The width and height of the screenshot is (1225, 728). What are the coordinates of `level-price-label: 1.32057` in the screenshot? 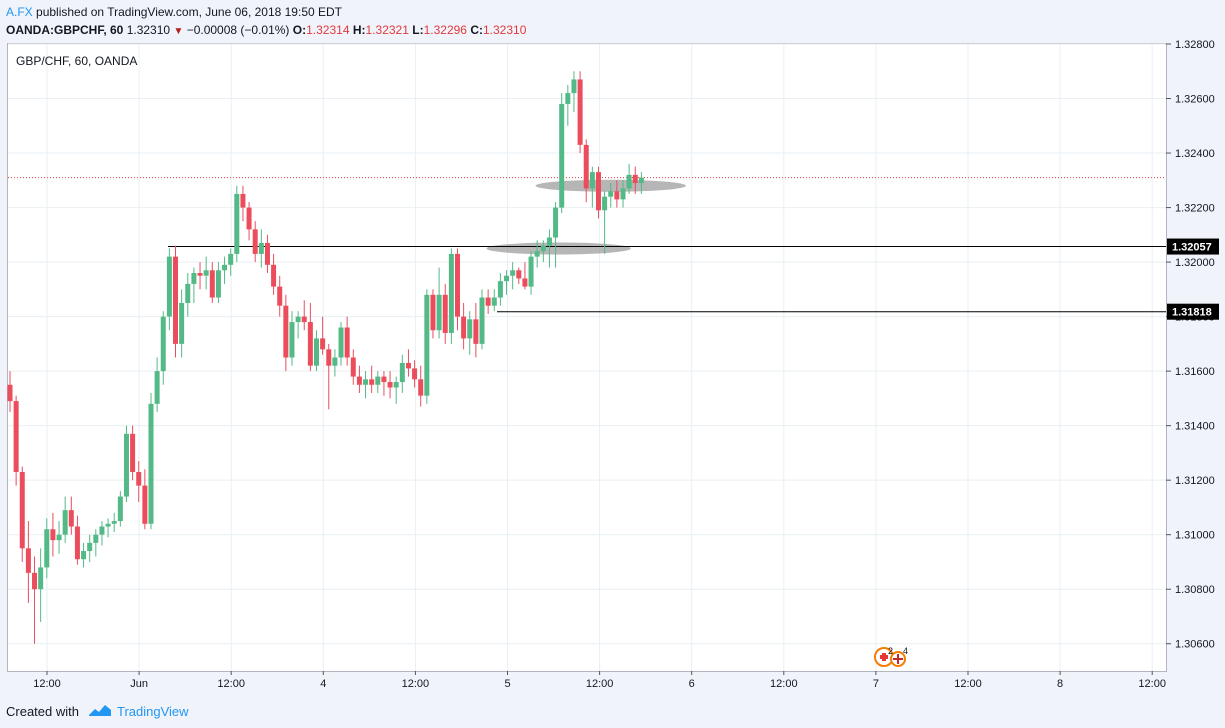 It's located at (1192, 248).